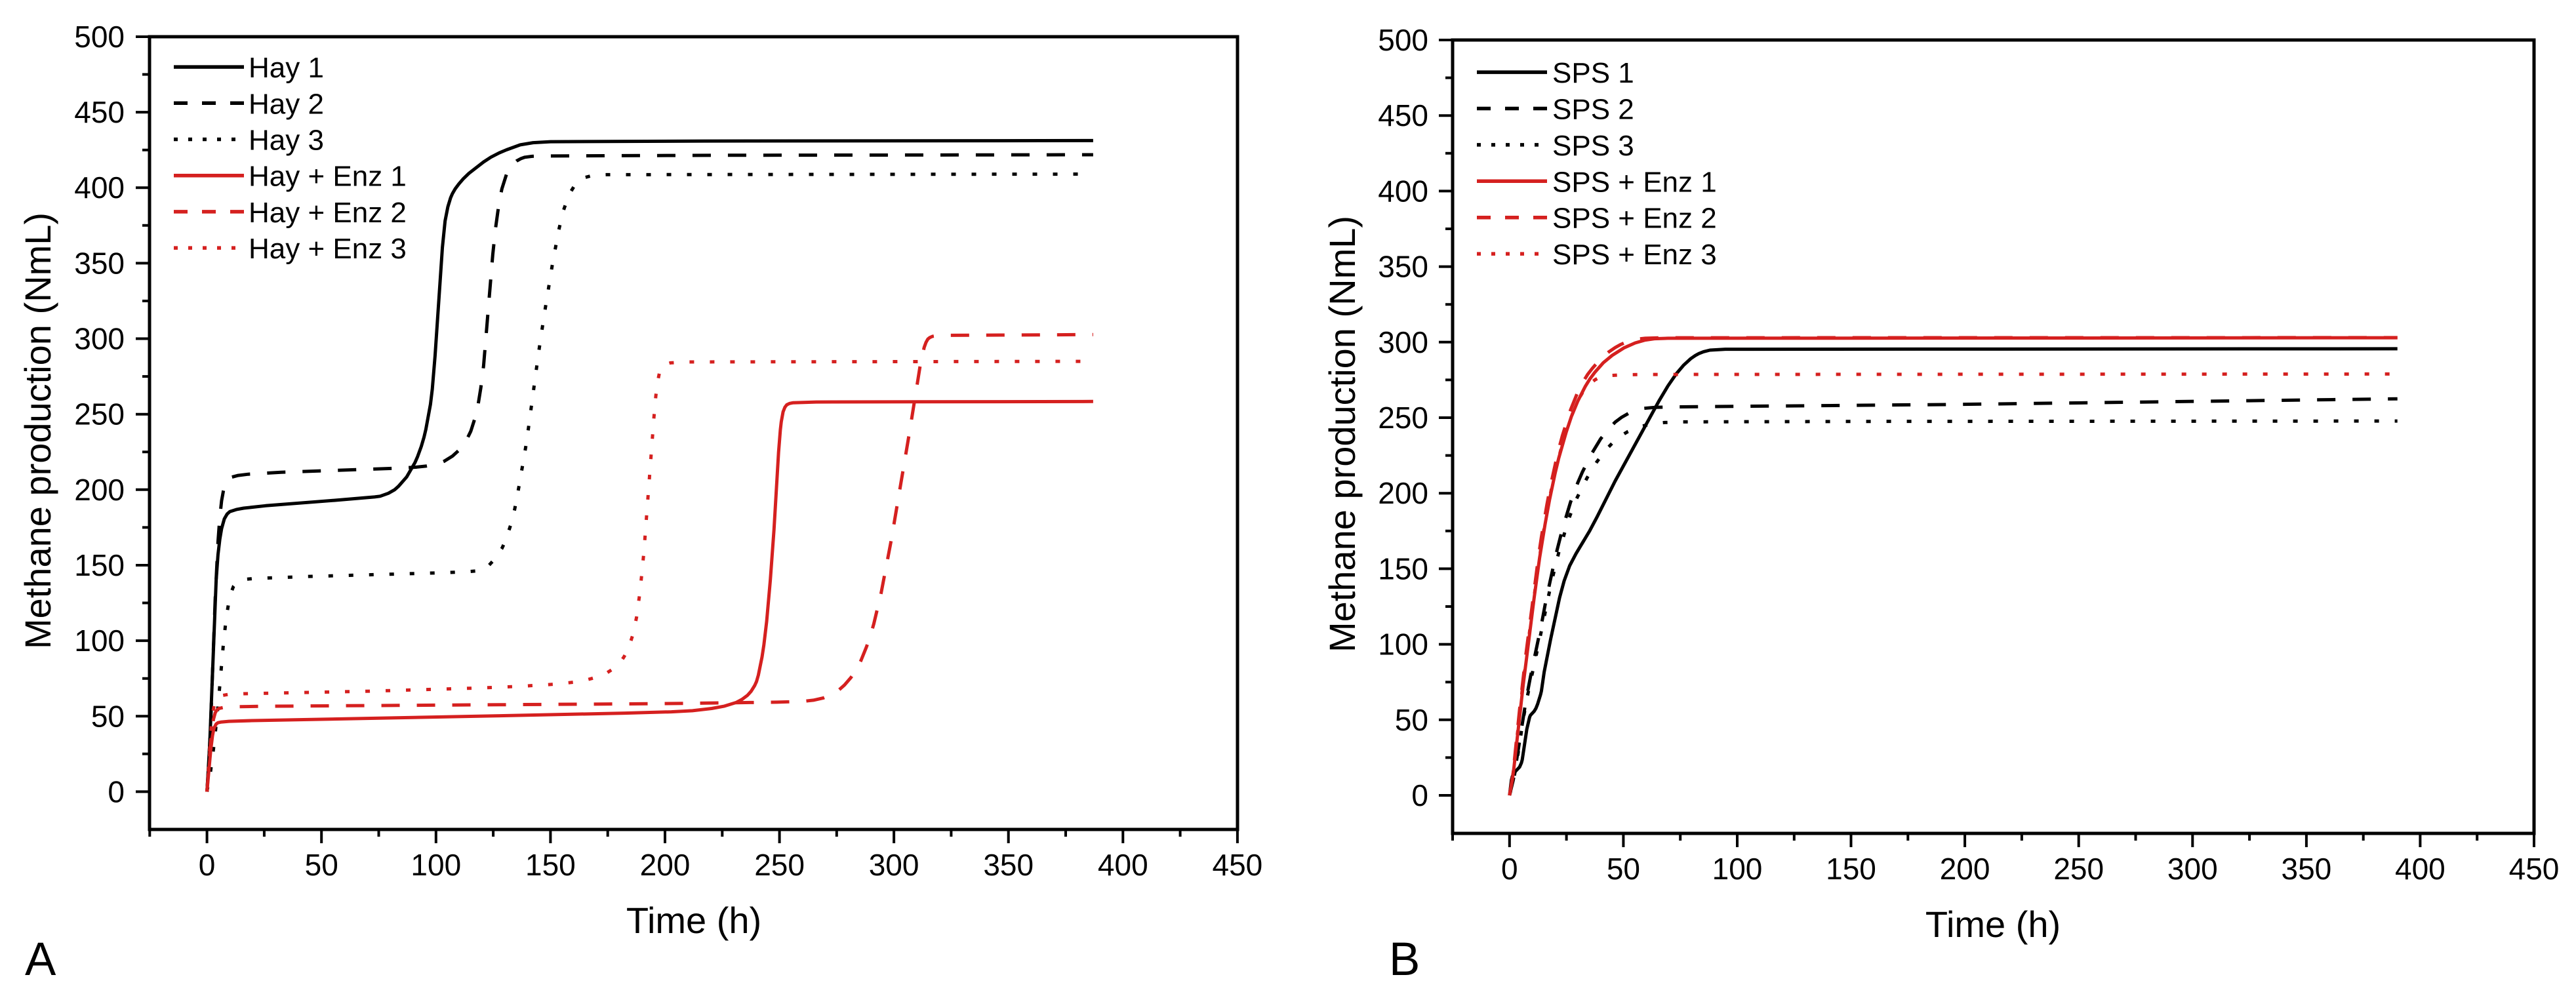 The height and width of the screenshot is (996, 2576). Describe the element at coordinates (328, 249) in the screenshot. I see `svg-text: Hay + Enz 3` at that location.